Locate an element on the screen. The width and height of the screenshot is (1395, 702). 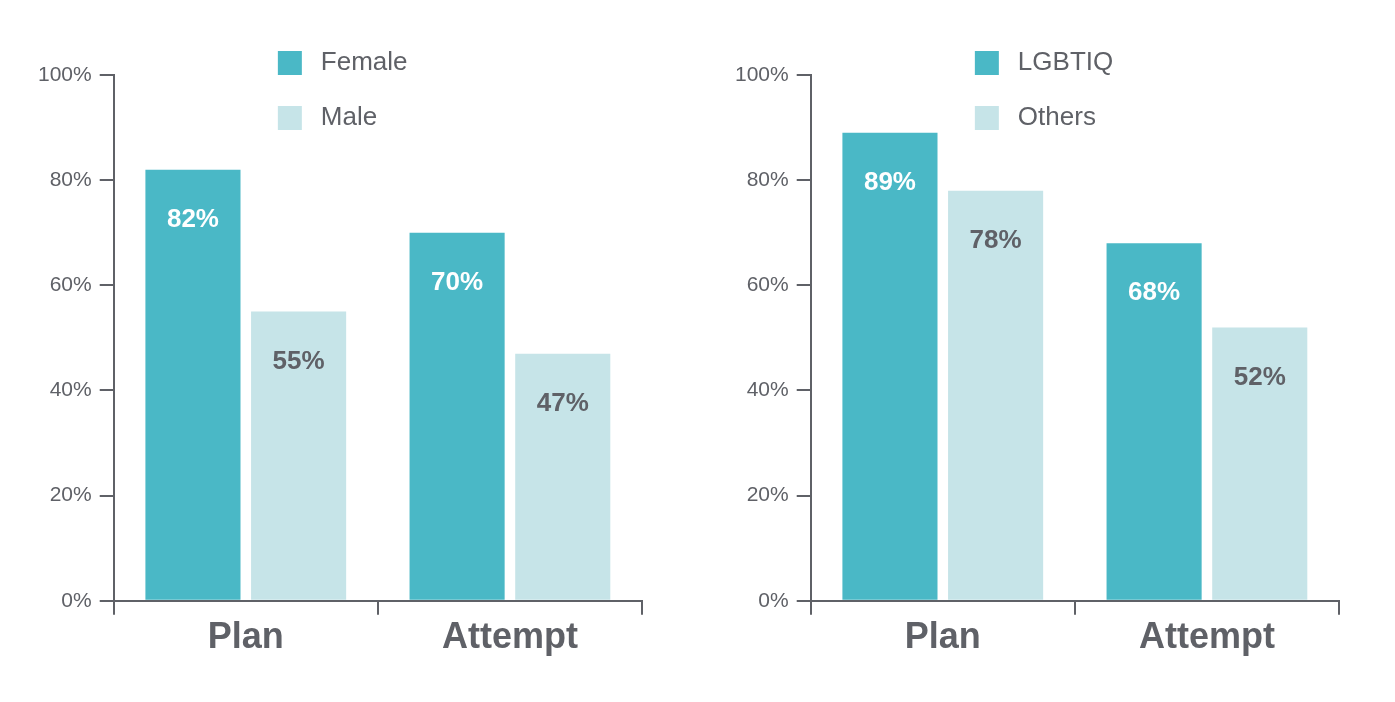
text: 78% is located at coordinates (995, 238).